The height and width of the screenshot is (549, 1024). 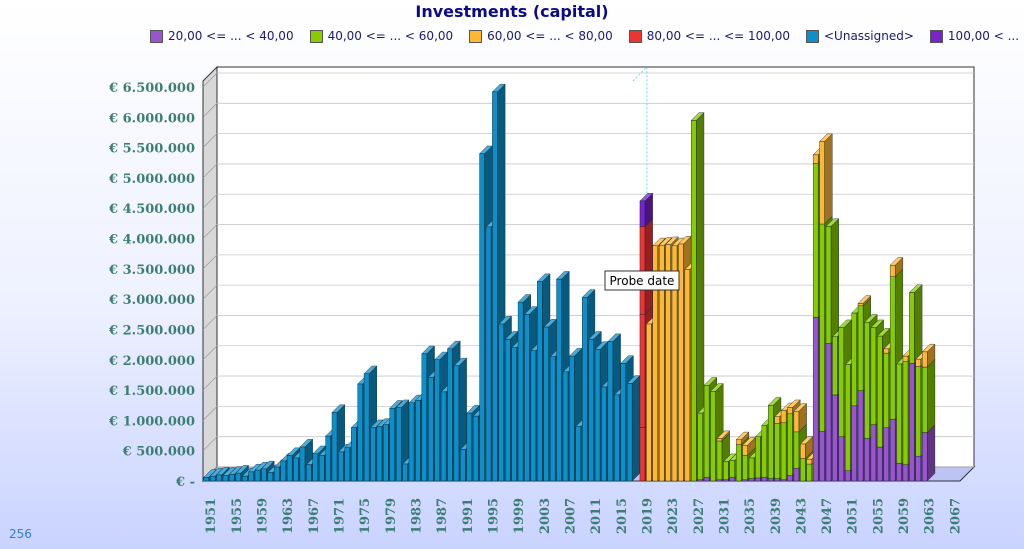 What do you see at coordinates (801, 516) in the screenshot?
I see `x-tick-label: 2043` at bounding box center [801, 516].